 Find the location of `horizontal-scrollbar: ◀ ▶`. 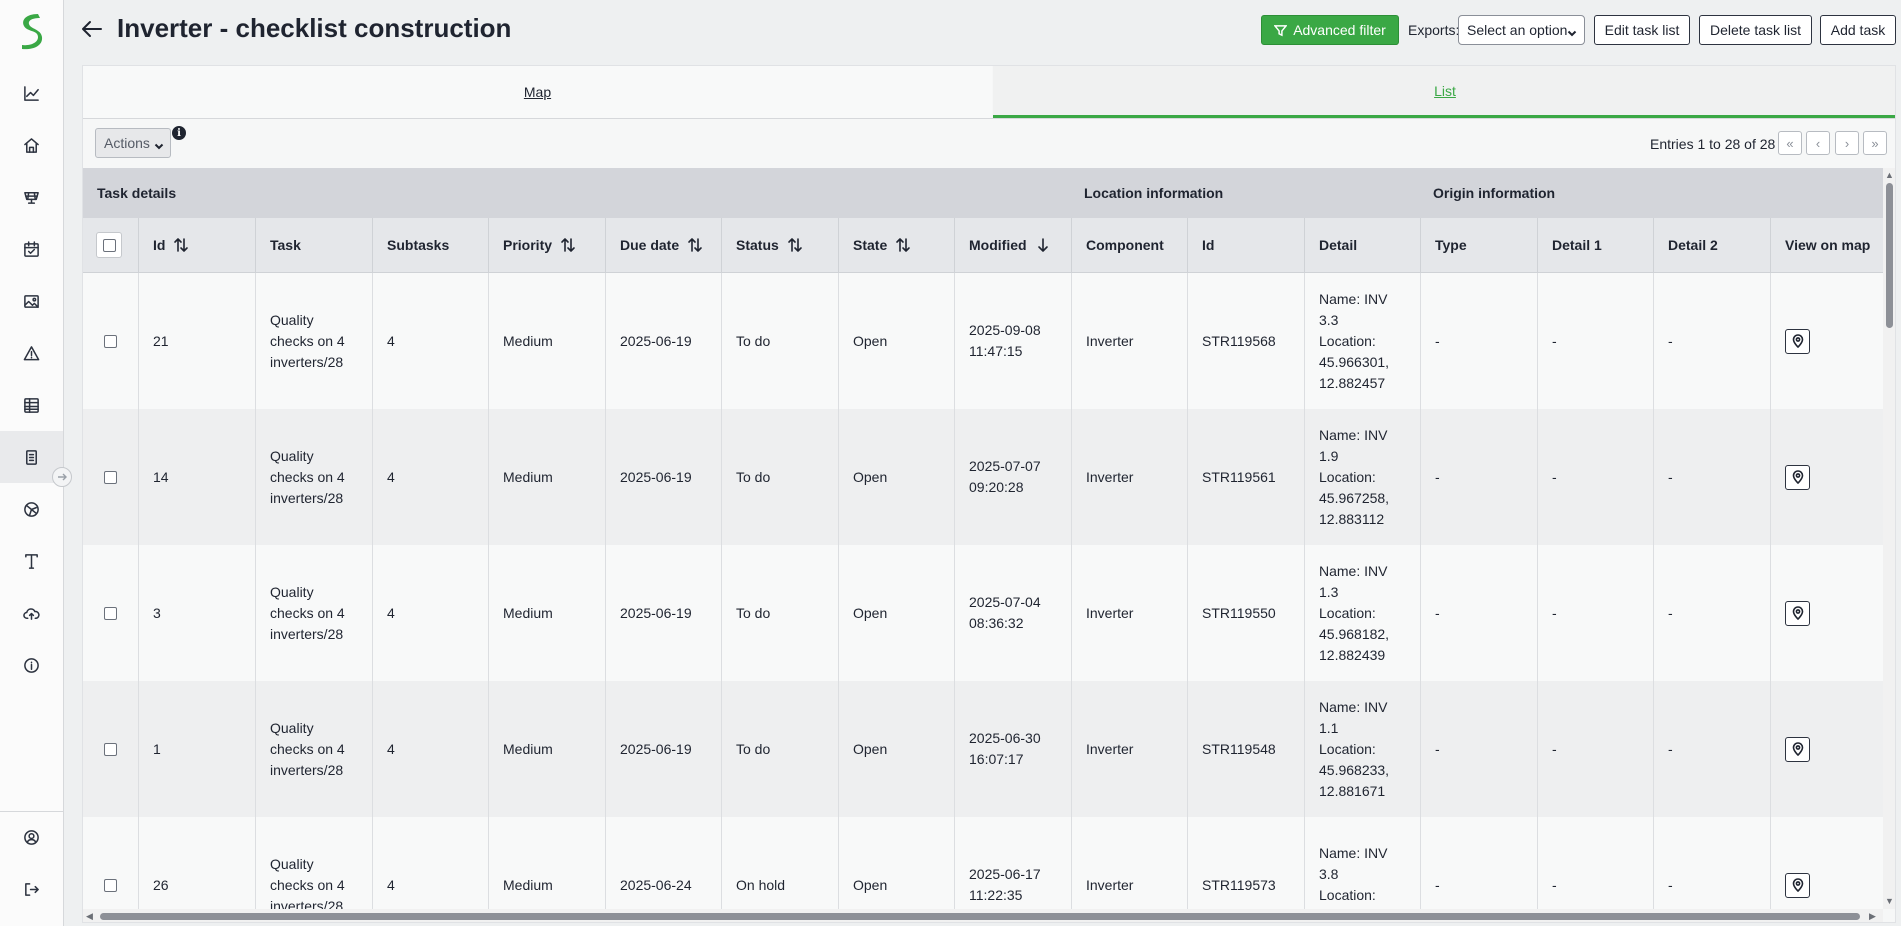

horizontal-scrollbar: ◀ ▶ is located at coordinates (983, 915).